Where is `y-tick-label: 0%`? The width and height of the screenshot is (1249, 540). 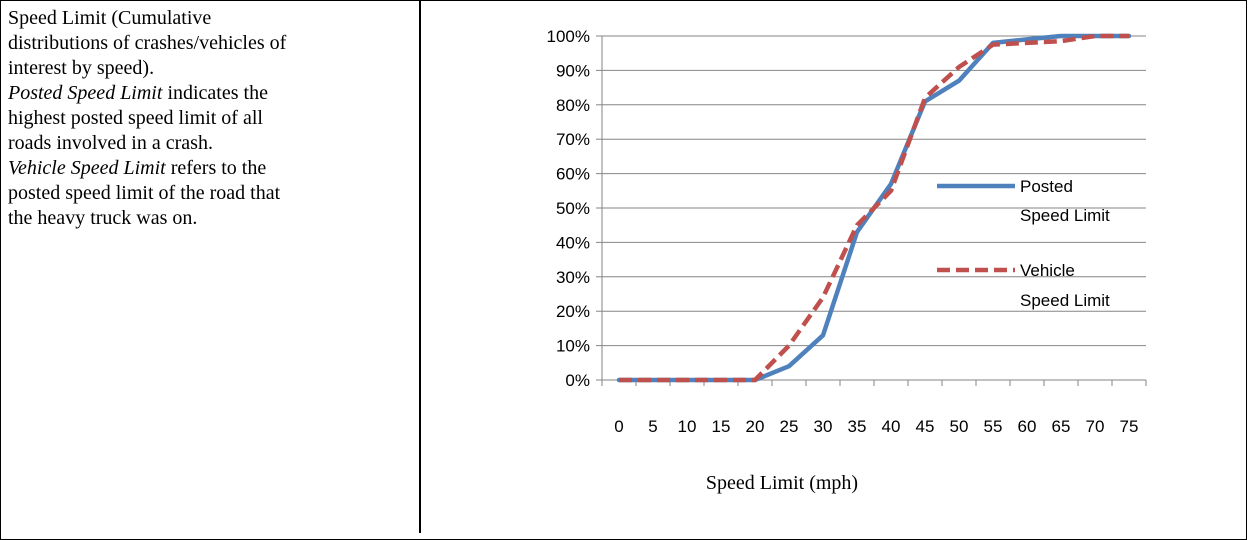 y-tick-label: 0% is located at coordinates (577, 380).